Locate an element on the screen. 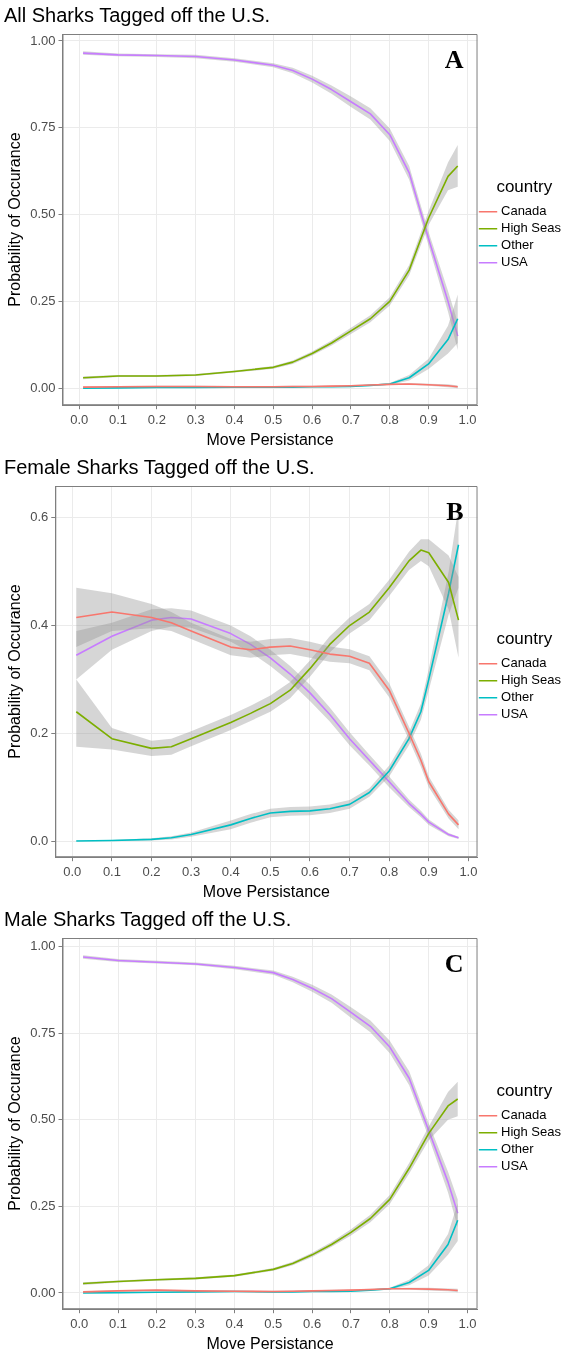 The width and height of the screenshot is (573, 1358). chart-title: Male Sharks Tagged off the U.S. is located at coordinates (148, 918).